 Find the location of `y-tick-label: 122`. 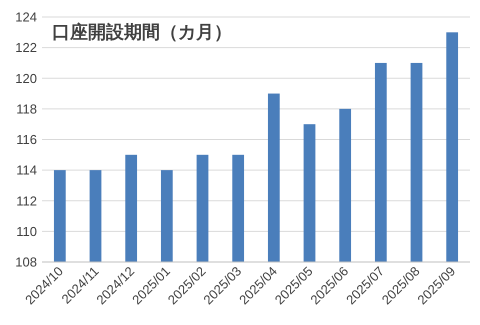

y-tick-label: 122 is located at coordinates (26, 48).